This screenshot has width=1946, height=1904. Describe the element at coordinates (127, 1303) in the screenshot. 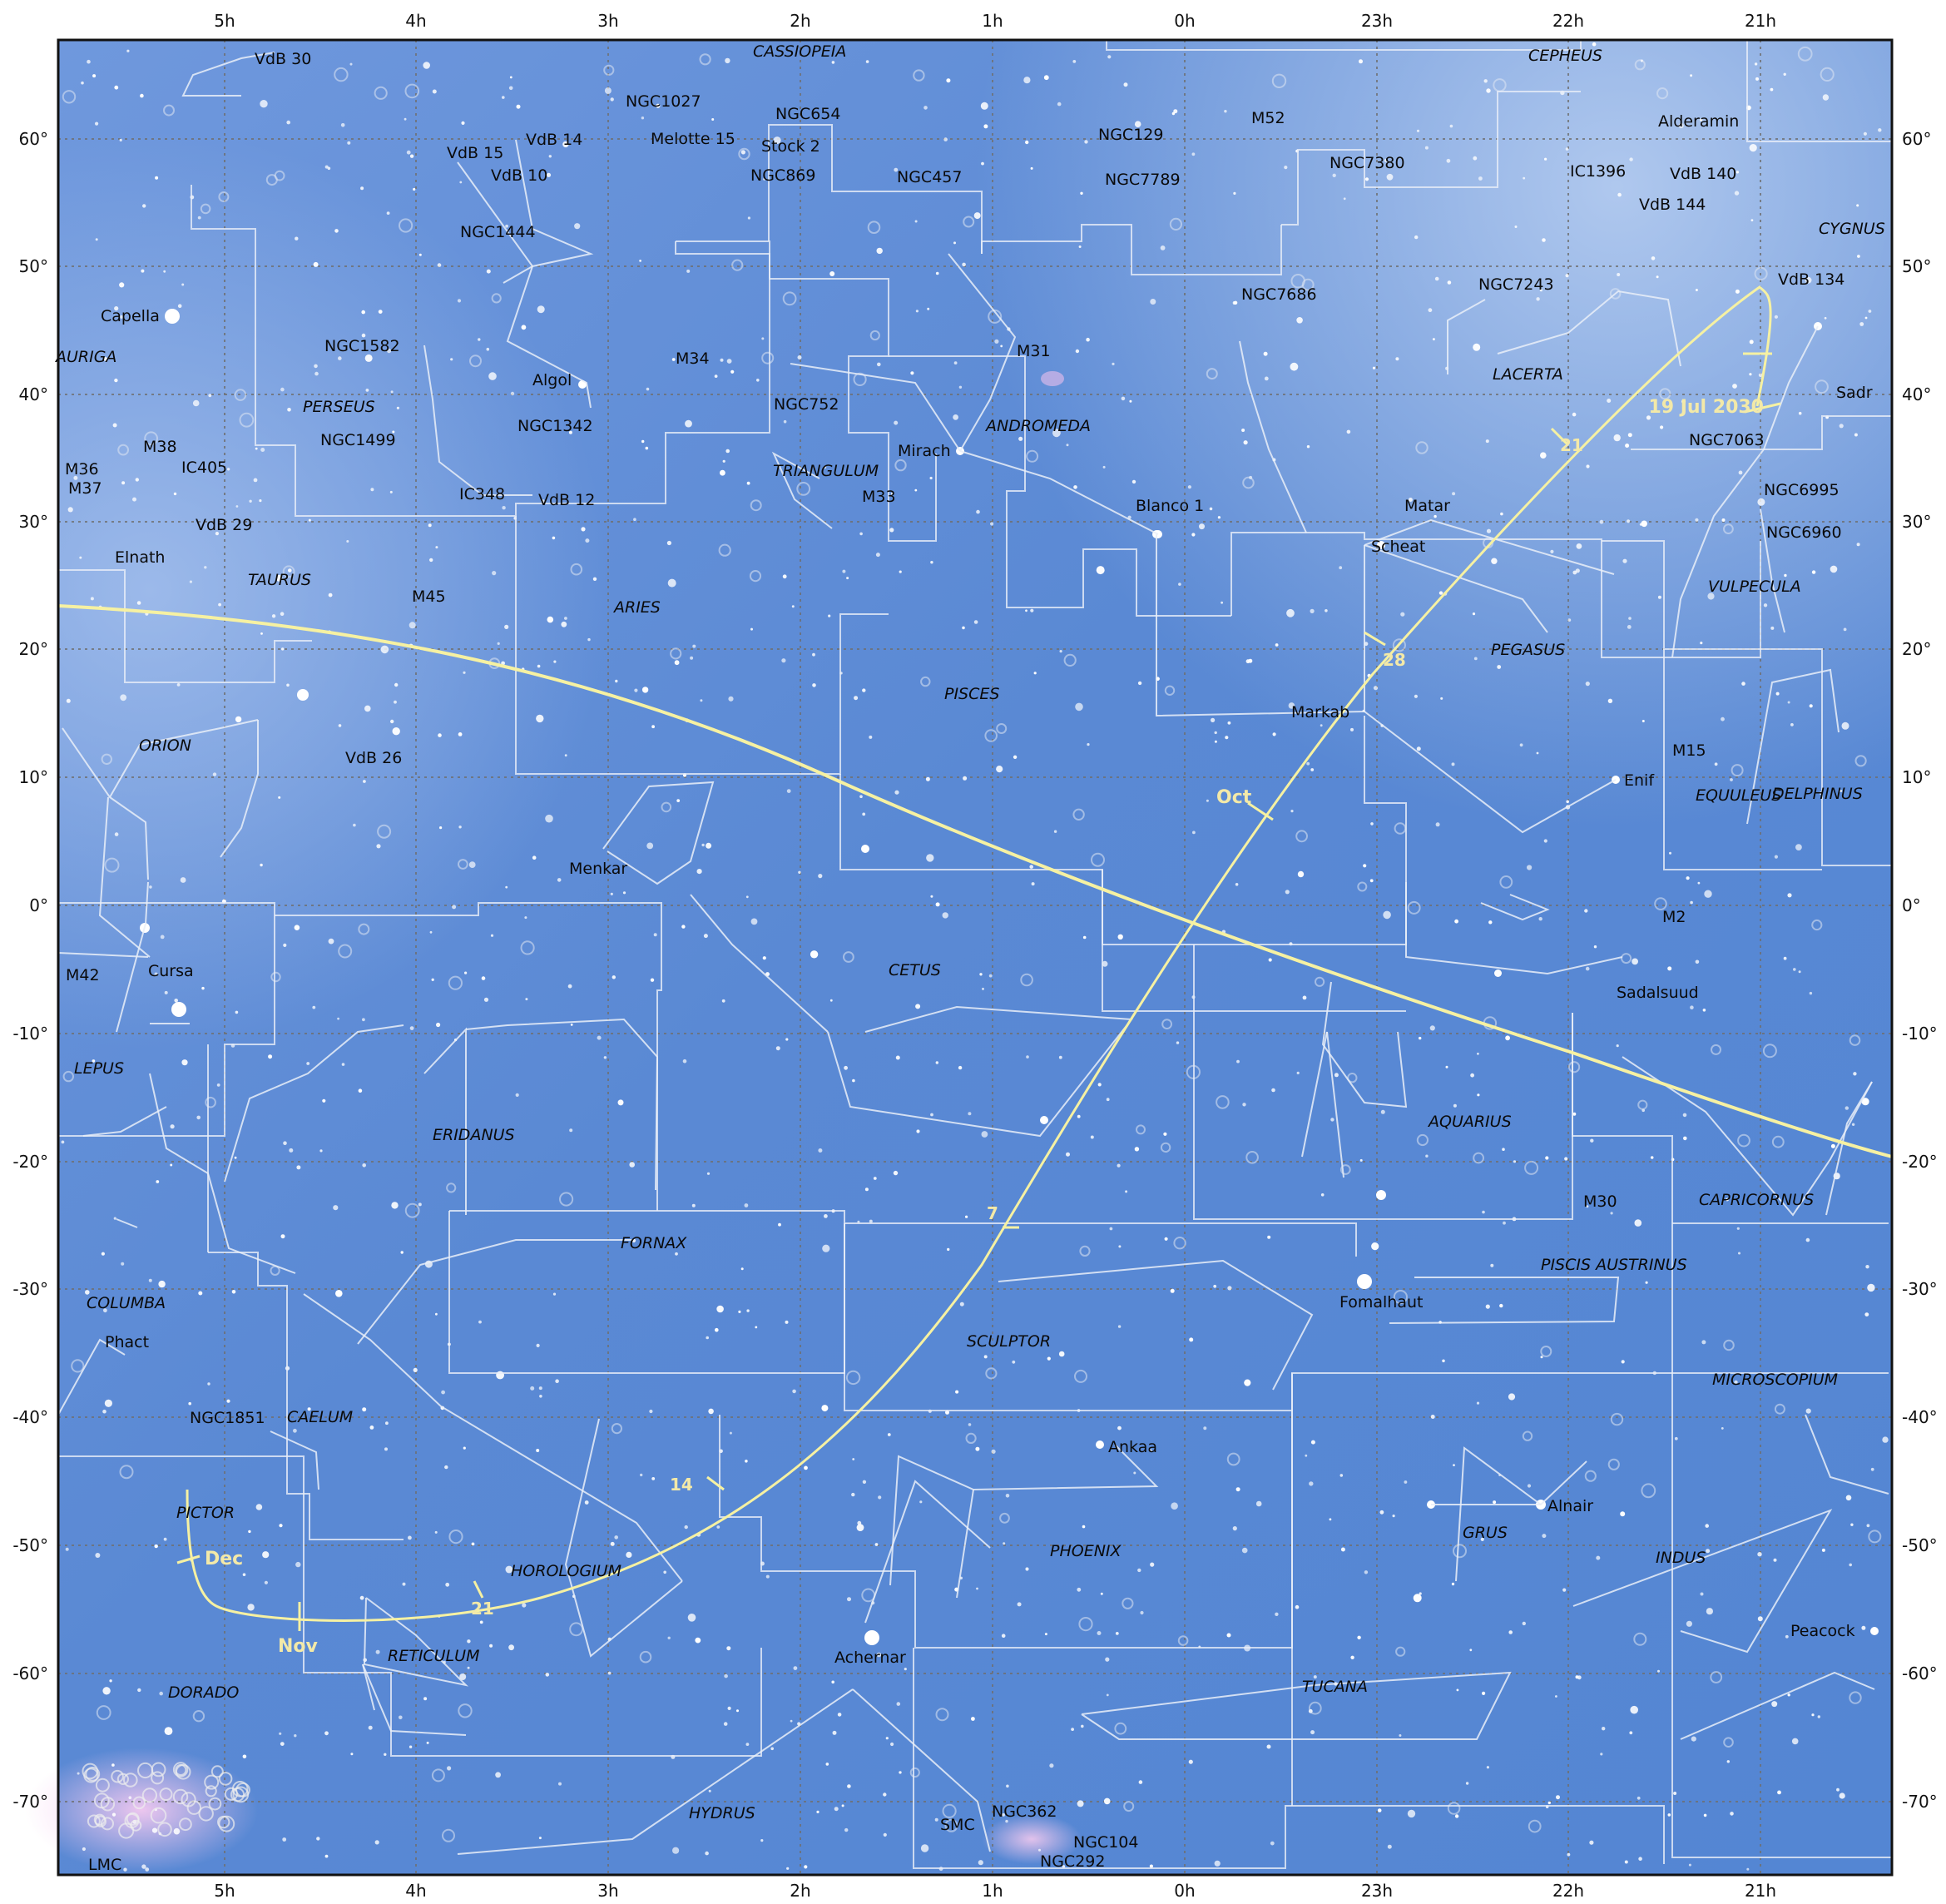

I see `constellation-label-columba: COLUMBA` at that location.